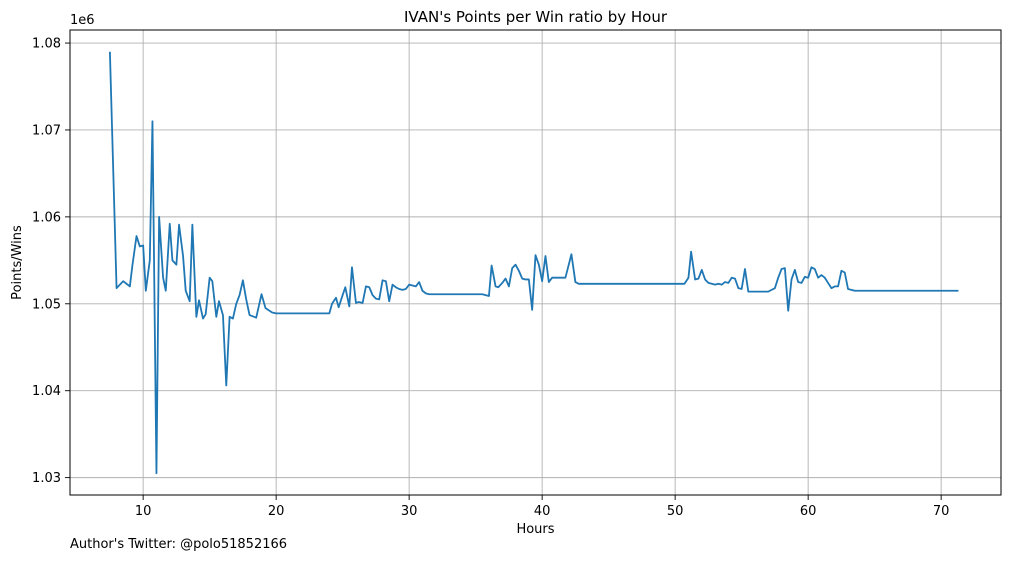 This screenshot has width=1010, height=562. Describe the element at coordinates (675, 511) in the screenshot. I see `x-tick-label: 50` at that location.